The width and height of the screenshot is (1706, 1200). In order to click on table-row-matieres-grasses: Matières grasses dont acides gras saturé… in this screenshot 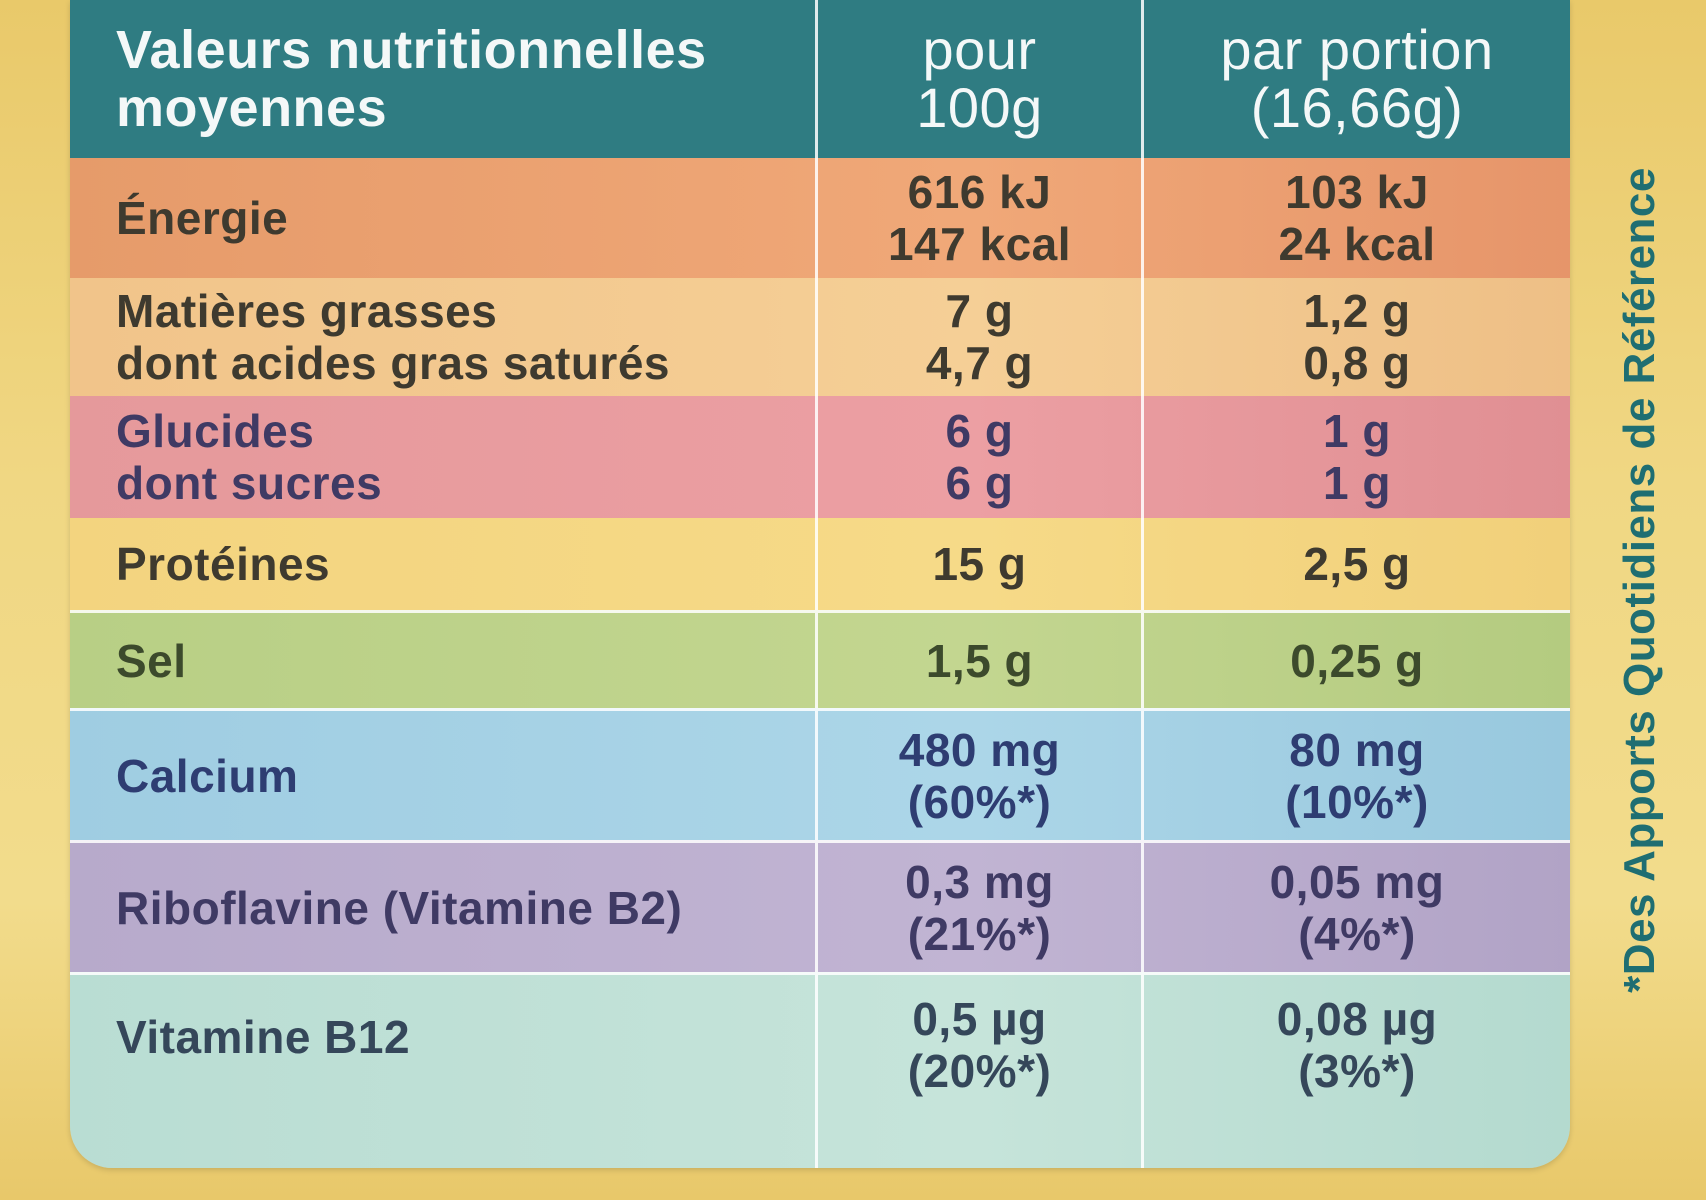, I will do `click(820, 337)`.